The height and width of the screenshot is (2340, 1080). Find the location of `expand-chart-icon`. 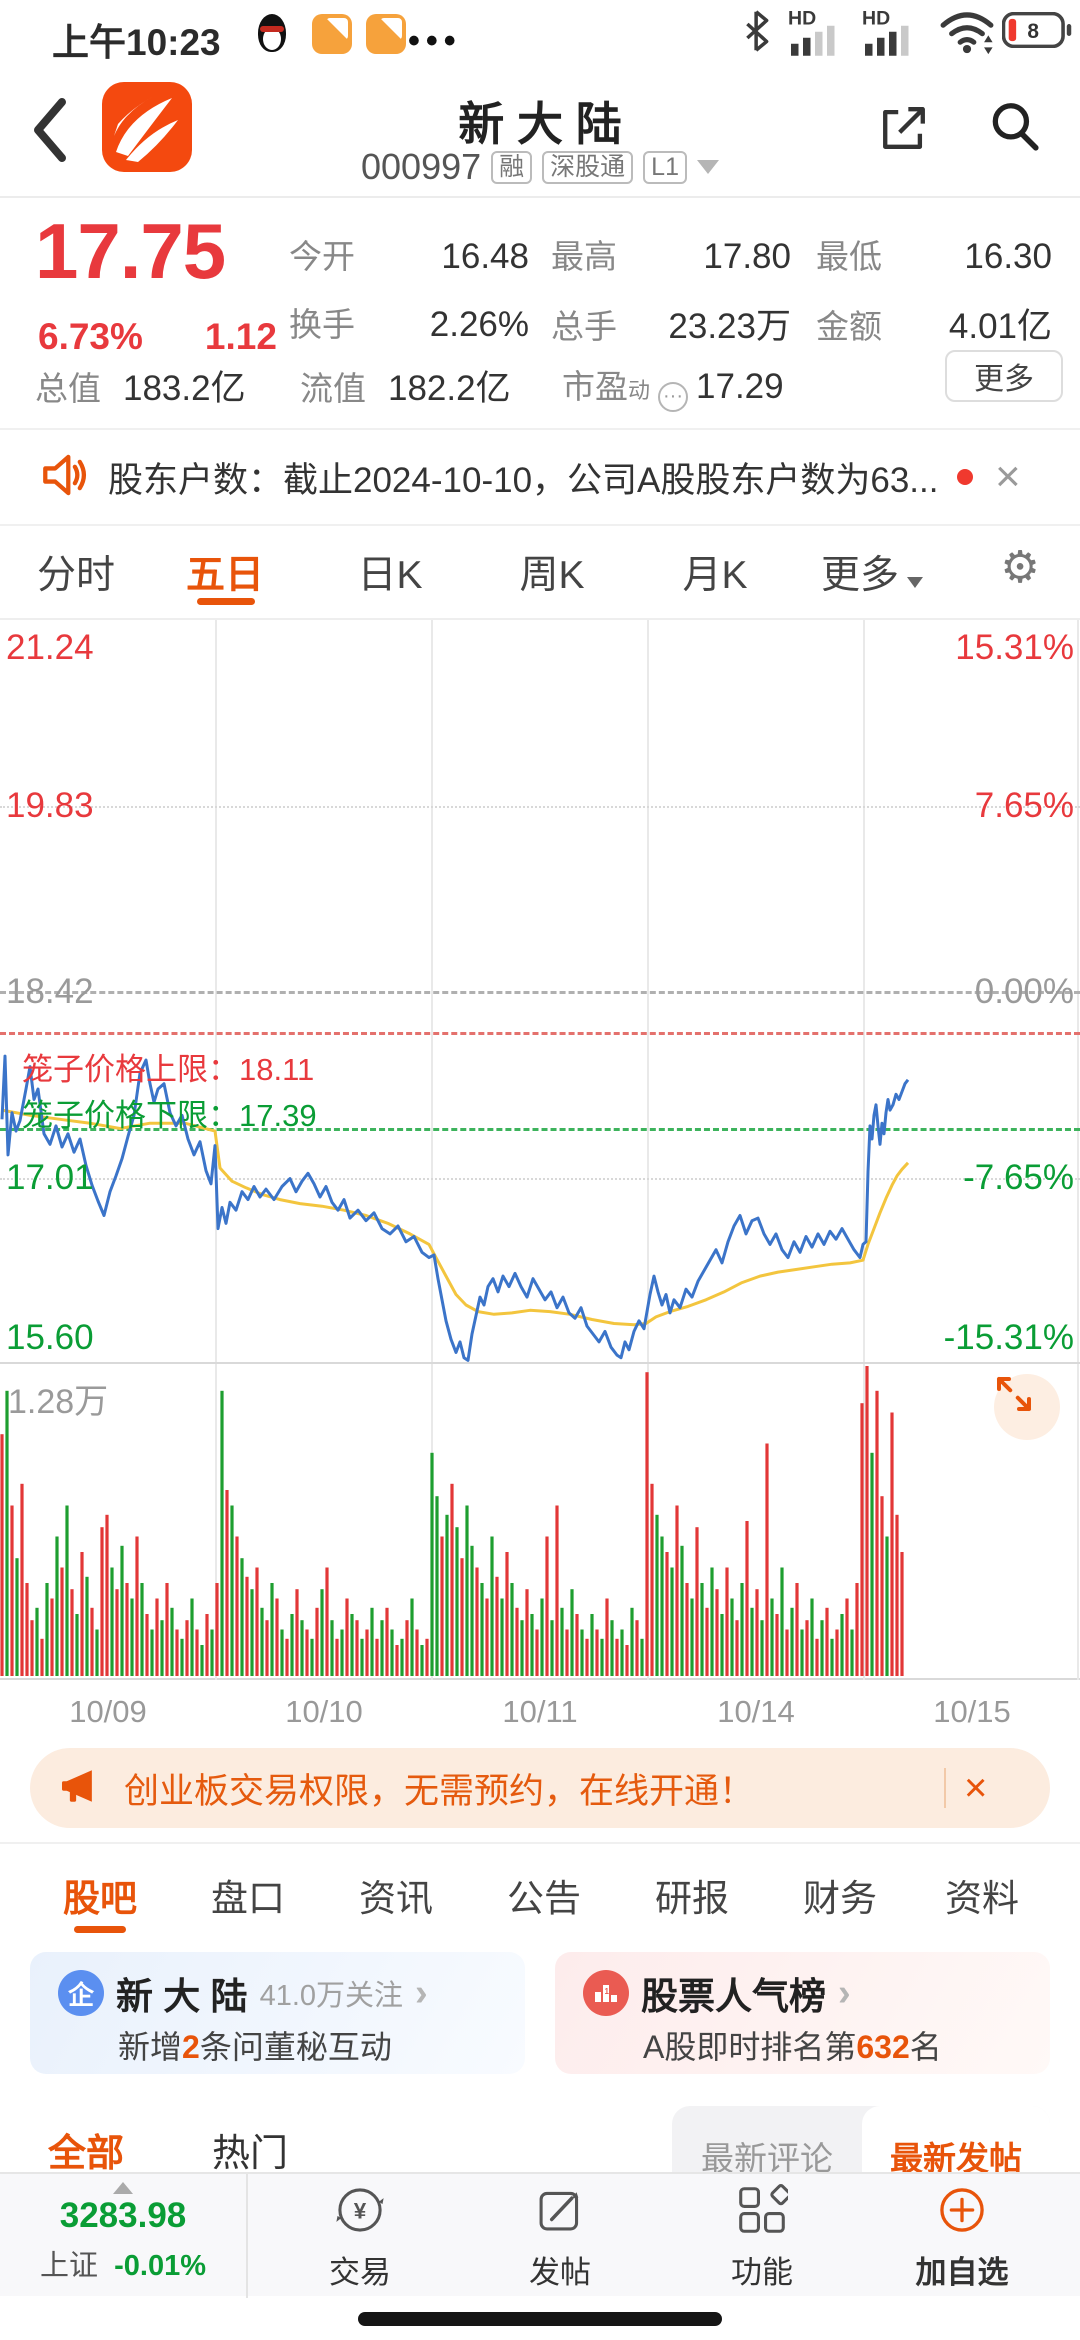

expand-chart-icon is located at coordinates (1027, 1407).